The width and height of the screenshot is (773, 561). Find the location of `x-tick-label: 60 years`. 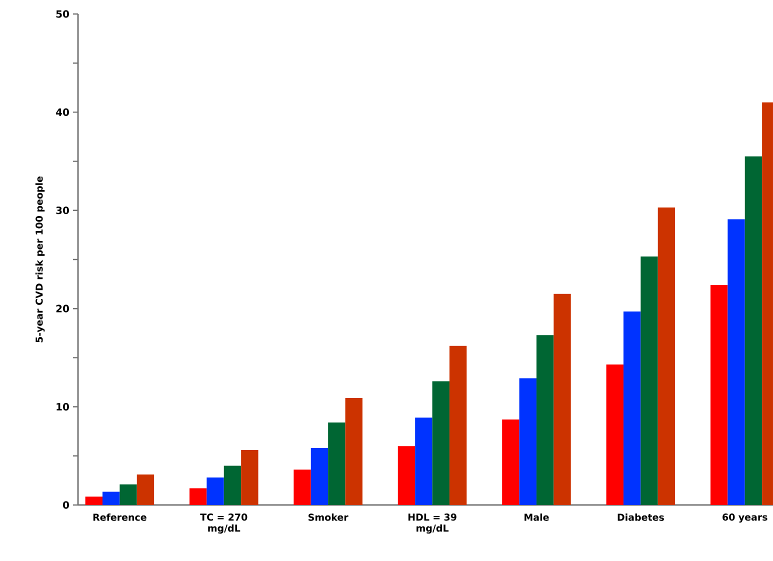

x-tick-label: 60 years is located at coordinates (745, 518).